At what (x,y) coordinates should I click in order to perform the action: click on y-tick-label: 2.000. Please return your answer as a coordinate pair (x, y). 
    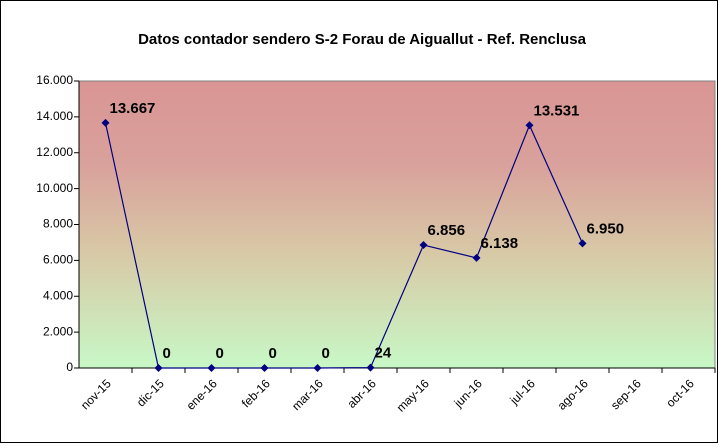
    Looking at the image, I should click on (58, 331).